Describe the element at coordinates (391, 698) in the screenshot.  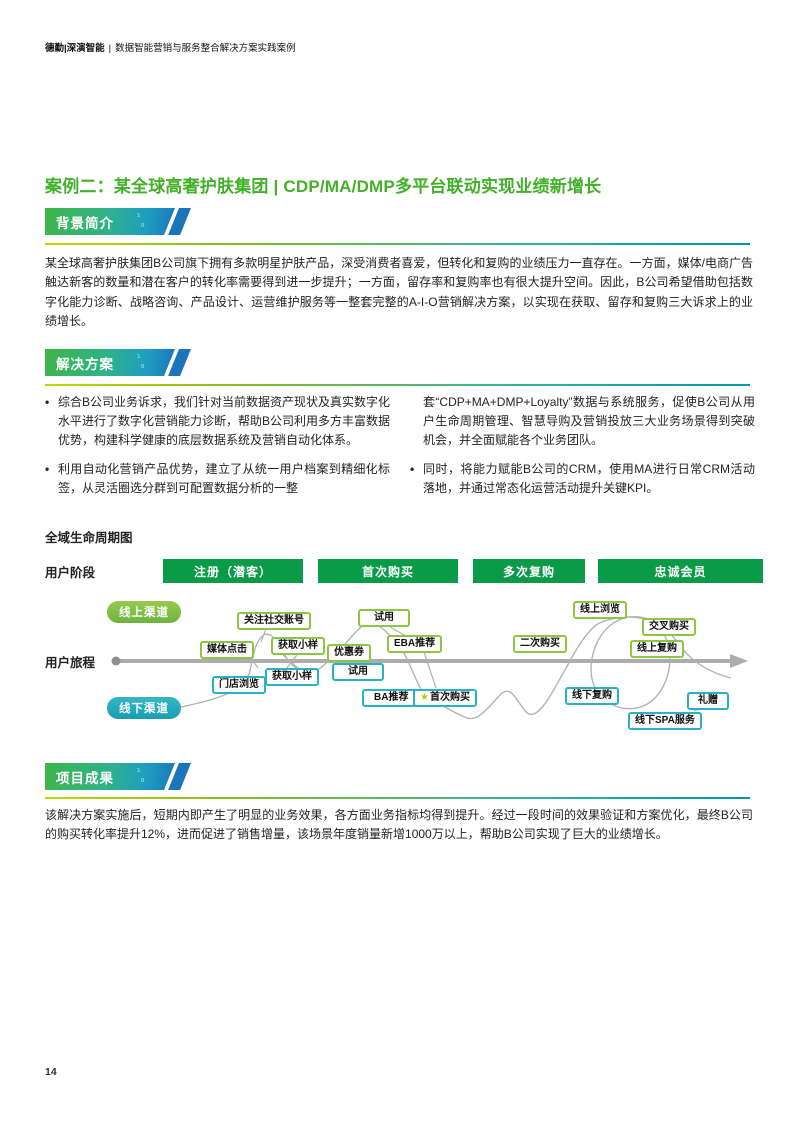
I see `journey-node-ba-recommend: BA推荐` at that location.